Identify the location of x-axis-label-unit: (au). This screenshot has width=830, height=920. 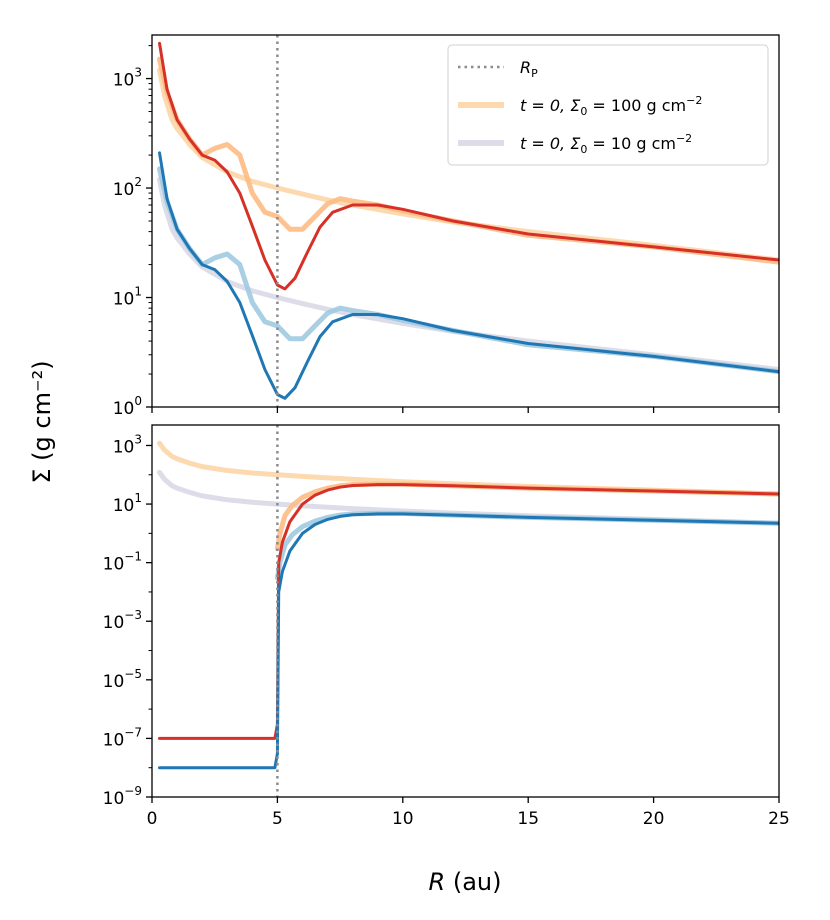
(473, 882).